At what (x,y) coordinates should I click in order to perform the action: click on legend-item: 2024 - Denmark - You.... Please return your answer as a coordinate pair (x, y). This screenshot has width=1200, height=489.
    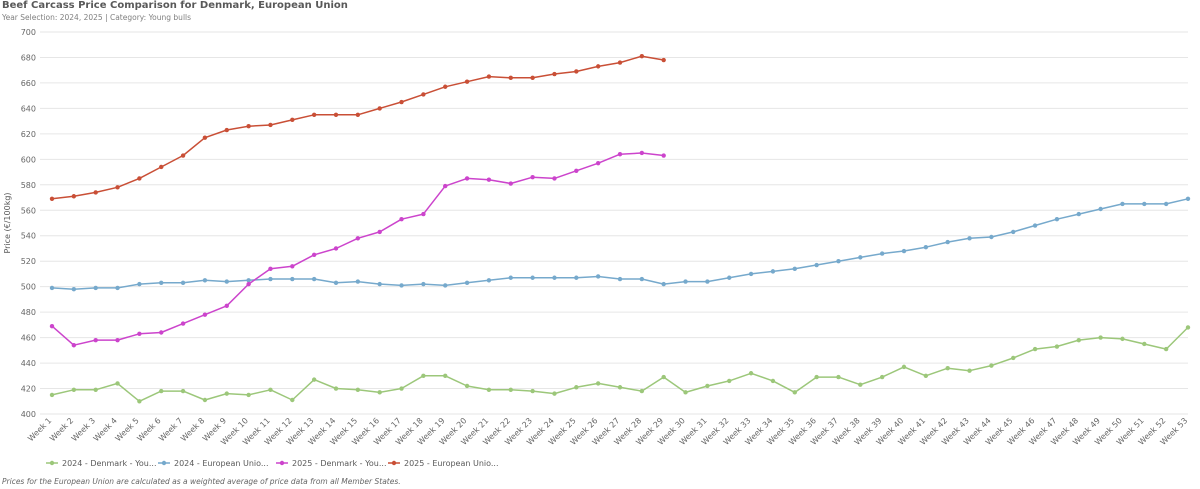
    Looking at the image, I should click on (101, 463).